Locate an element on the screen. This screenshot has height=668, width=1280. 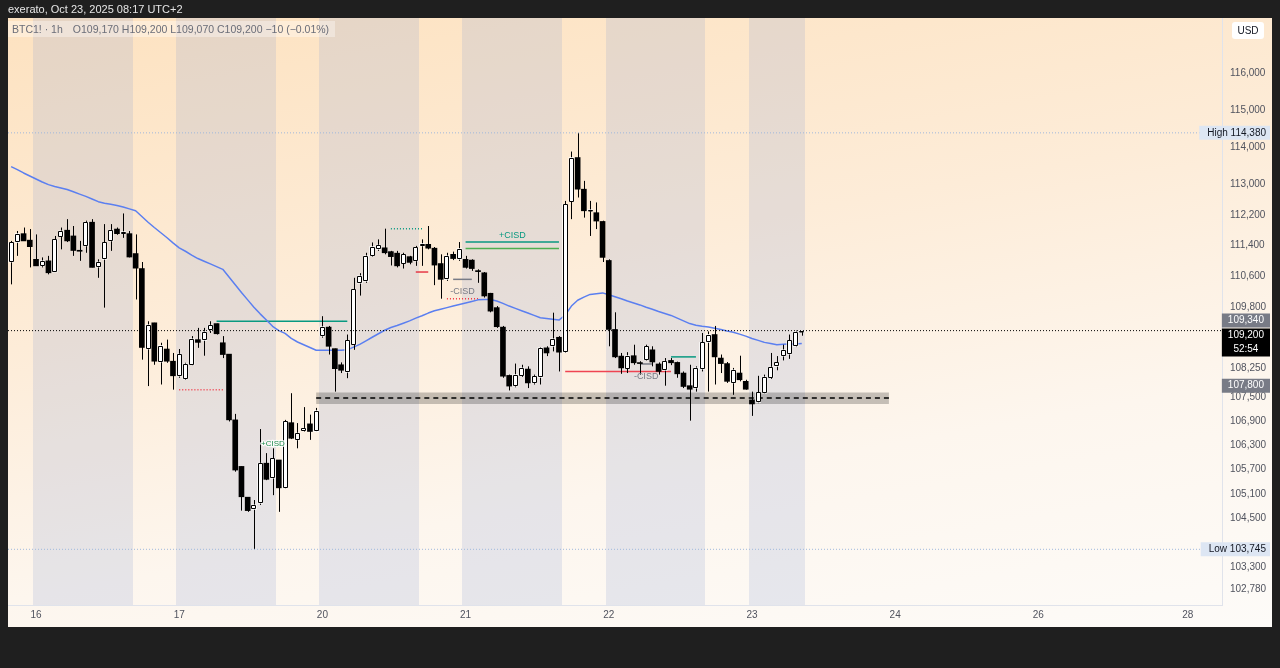
y-tick-label: 104,500 is located at coordinates (1248, 518).